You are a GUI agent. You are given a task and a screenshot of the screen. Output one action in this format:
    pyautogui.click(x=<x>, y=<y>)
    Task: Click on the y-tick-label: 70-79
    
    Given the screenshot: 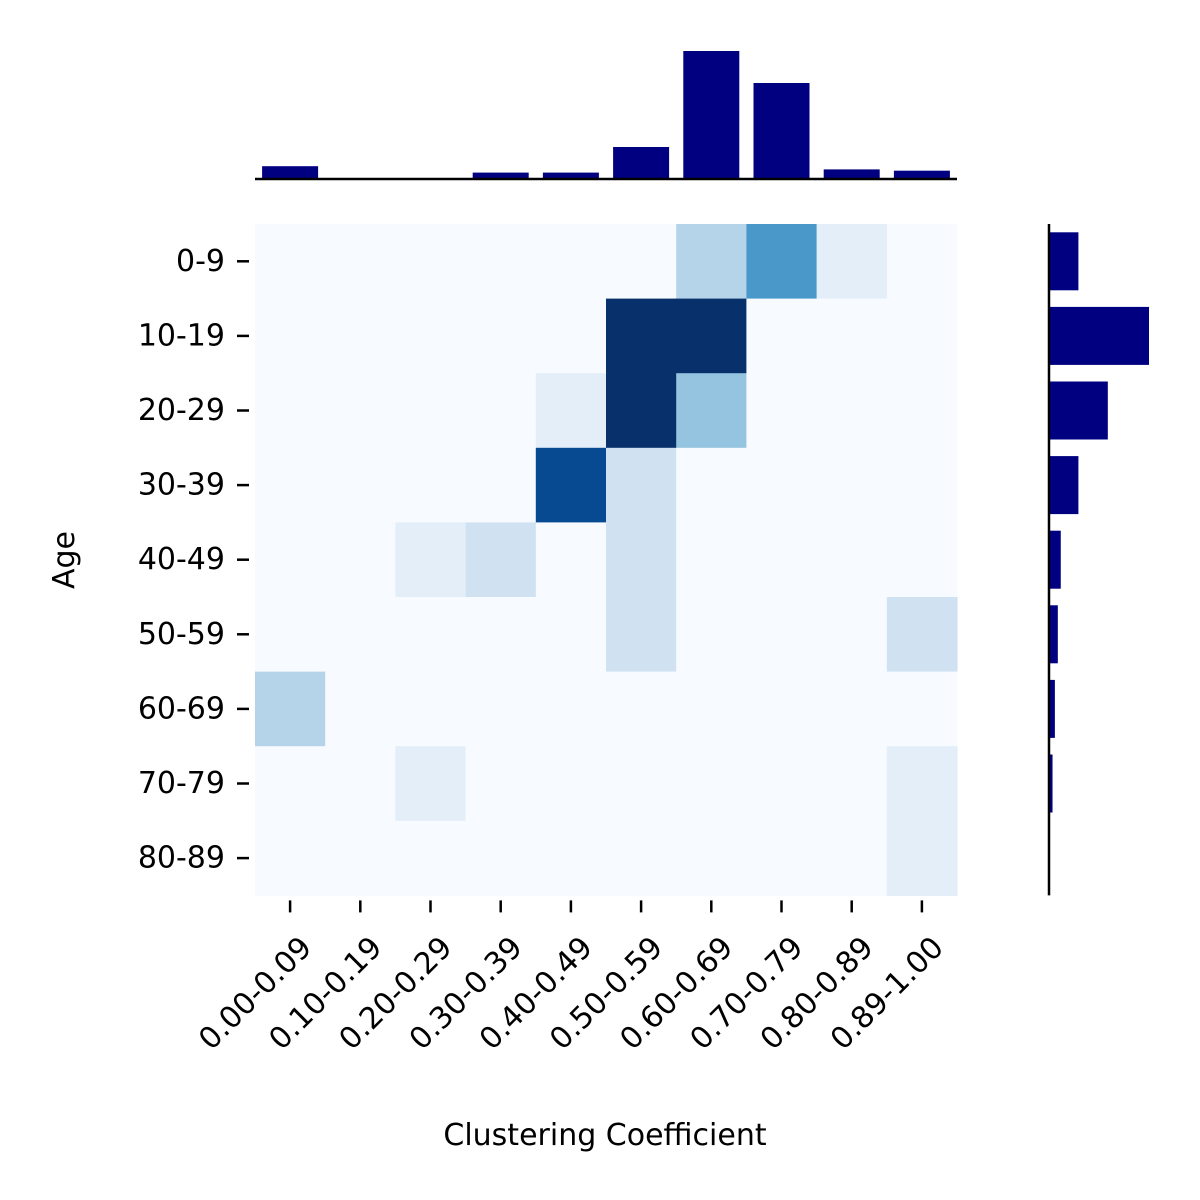 What is the action you would take?
    pyautogui.click(x=181, y=783)
    